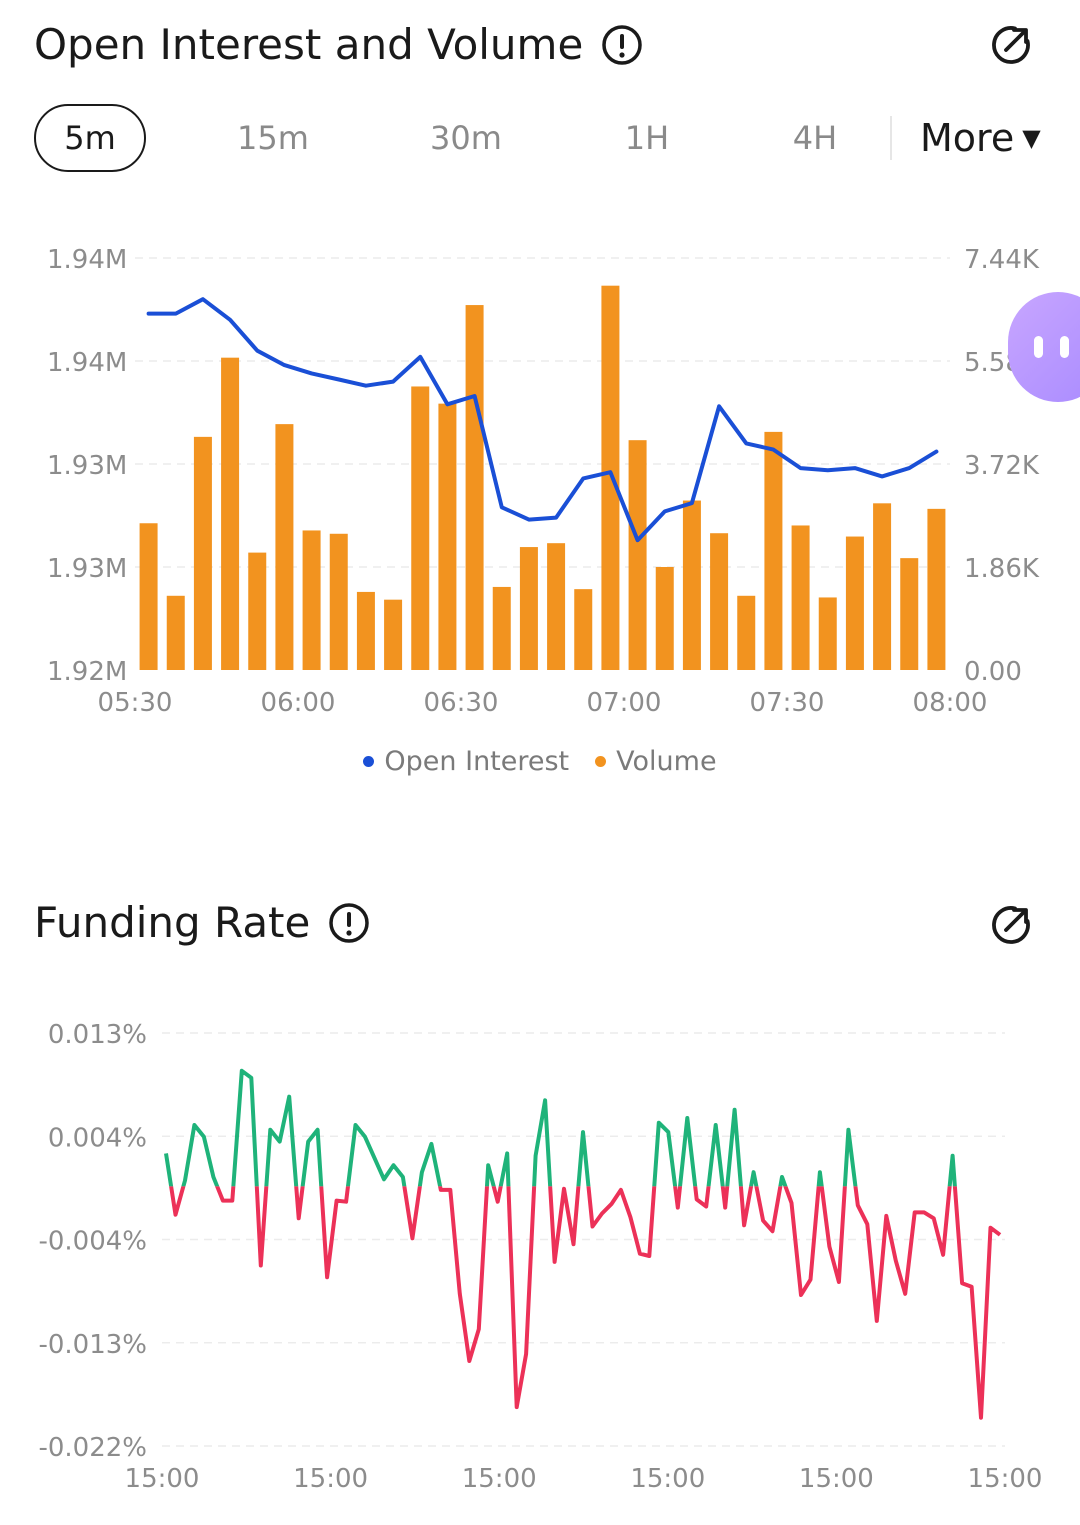 The height and width of the screenshot is (1525, 1080). Describe the element at coordinates (90, 138) in the screenshot. I see `tab-5m: 5m` at that location.